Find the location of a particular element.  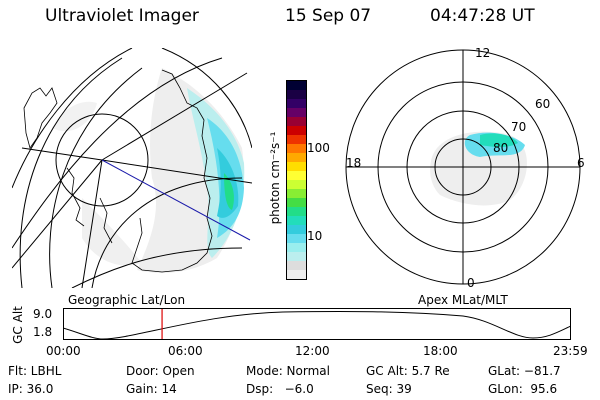

status-dsp: Dsp: −6.0 is located at coordinates (280, 389).